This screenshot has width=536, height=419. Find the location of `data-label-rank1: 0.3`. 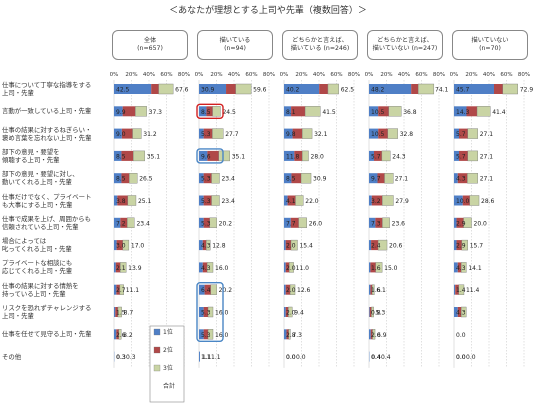

data-label-rank1: 0.3 is located at coordinates (121, 357).